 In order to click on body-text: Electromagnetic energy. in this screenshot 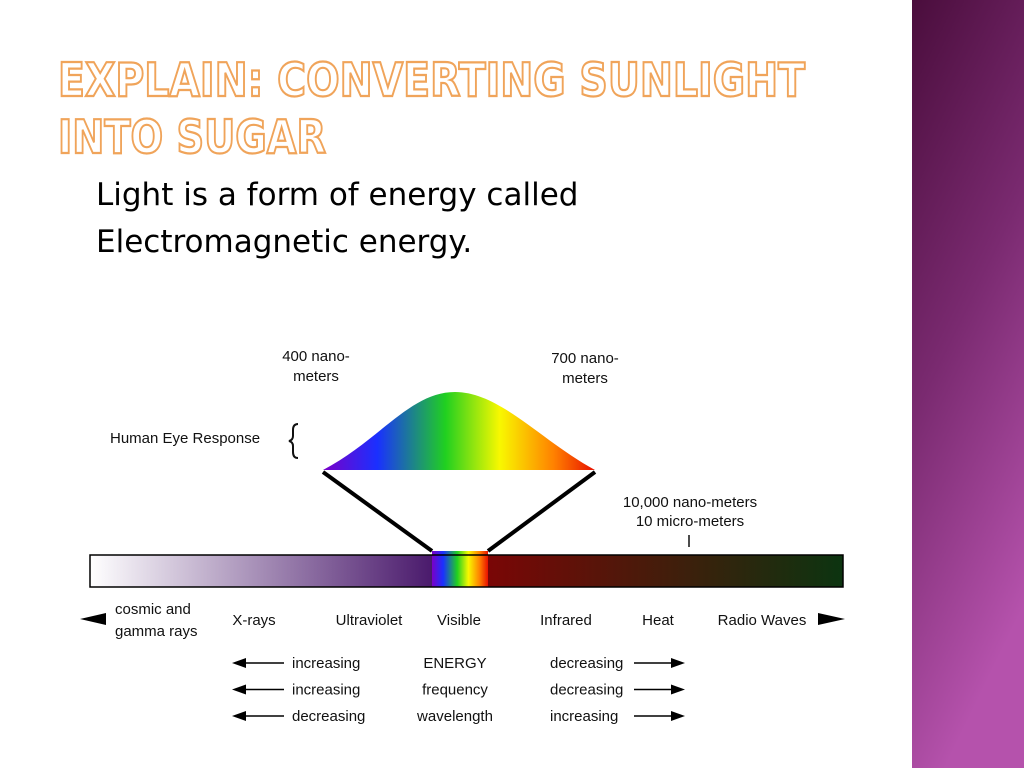, I will do `click(284, 242)`.